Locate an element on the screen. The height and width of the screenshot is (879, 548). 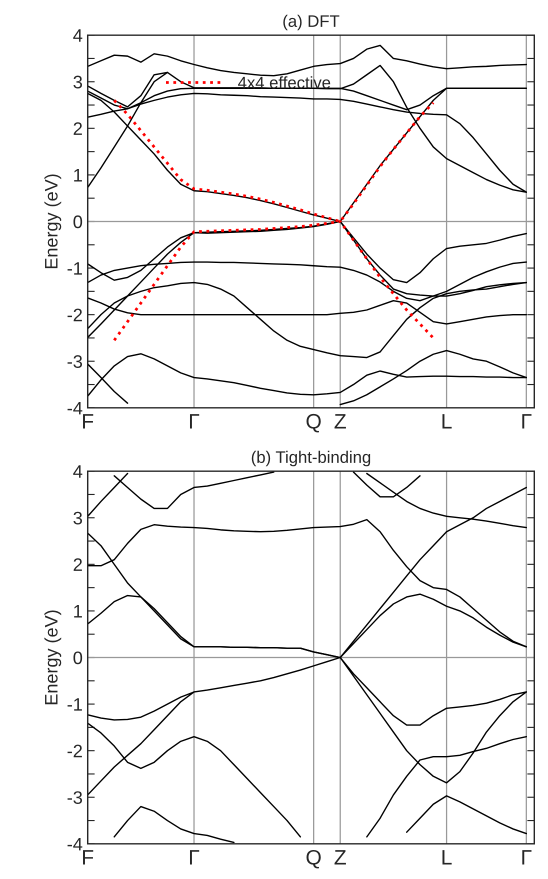
chart-title: (b) Tight-binding is located at coordinates (311, 458).